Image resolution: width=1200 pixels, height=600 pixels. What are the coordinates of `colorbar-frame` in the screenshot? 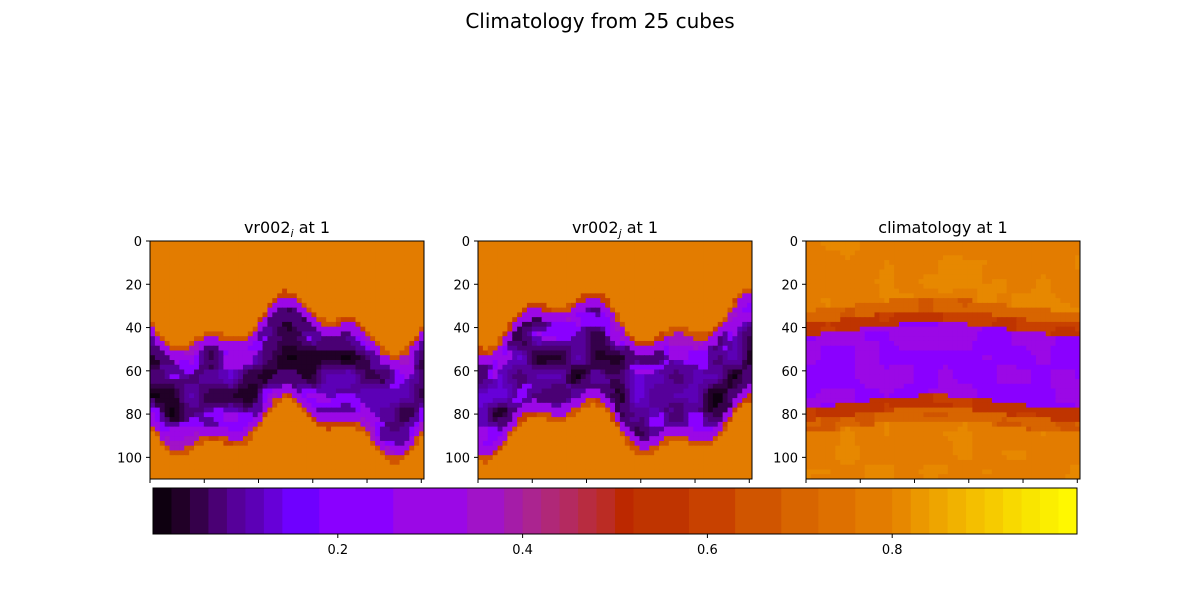 It's located at (615, 511).